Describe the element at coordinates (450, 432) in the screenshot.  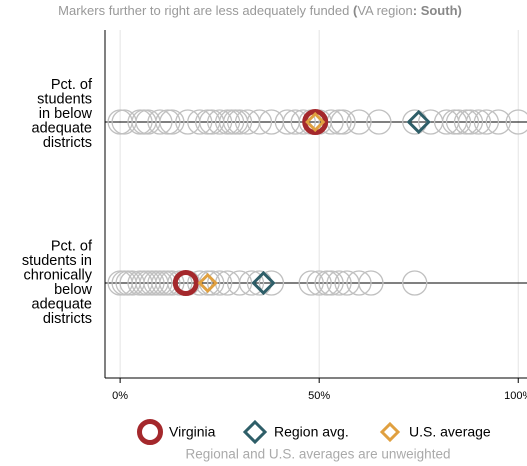
I see `legend-label: U.S. average` at that location.